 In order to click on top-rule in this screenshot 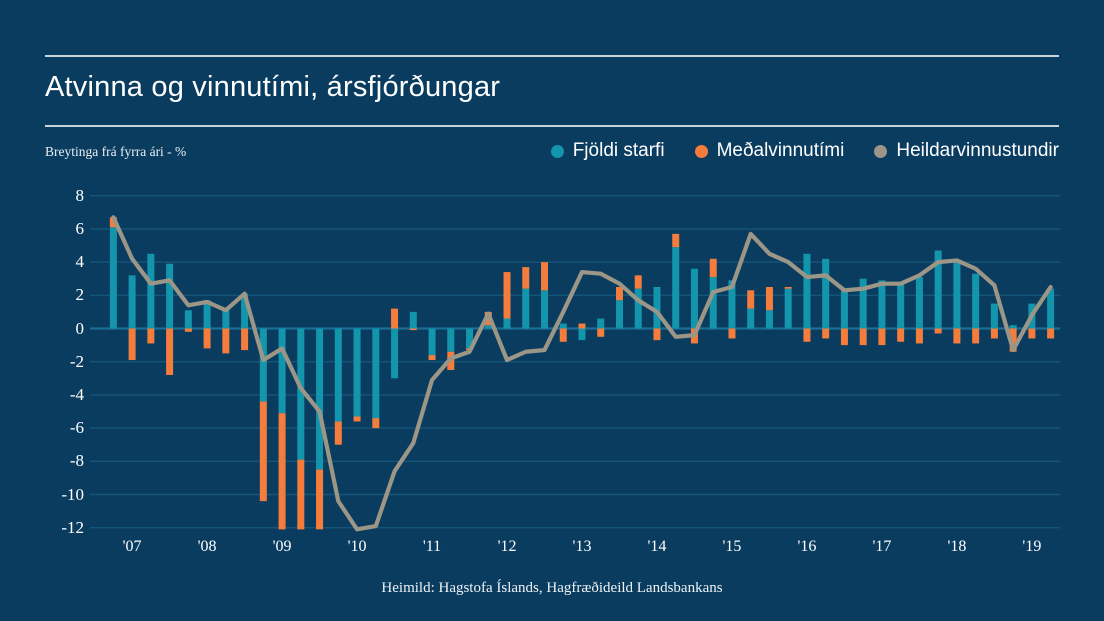, I will do `click(552, 56)`.